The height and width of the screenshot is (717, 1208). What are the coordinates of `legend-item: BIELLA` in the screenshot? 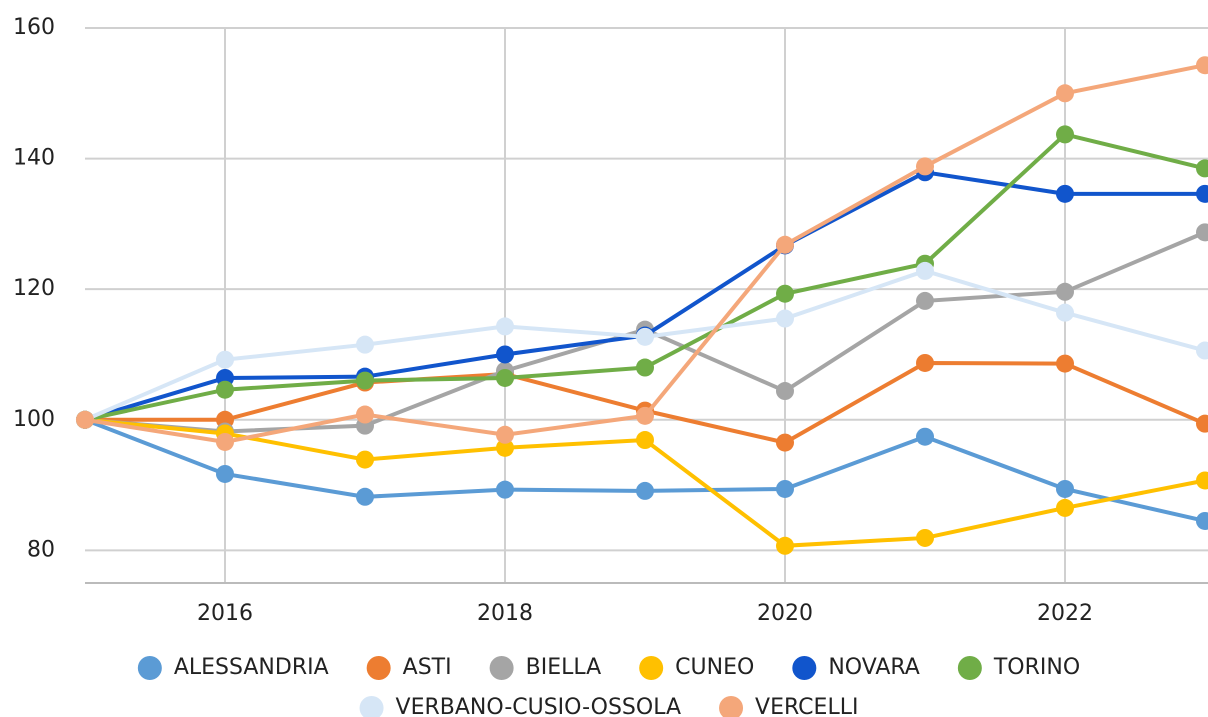 It's located at (545, 667).